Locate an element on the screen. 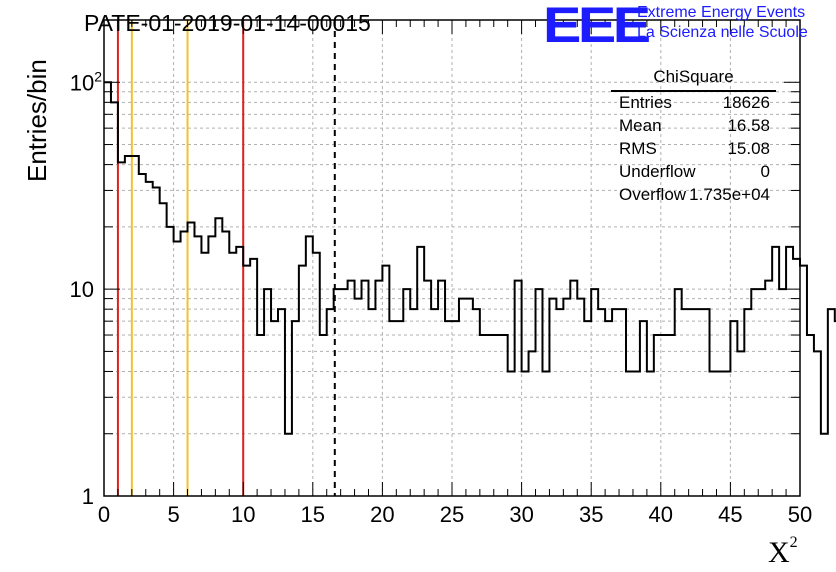 Image resolution: width=836 pixels, height=572 pixels. x-tick-label: 20 is located at coordinates (382, 514).